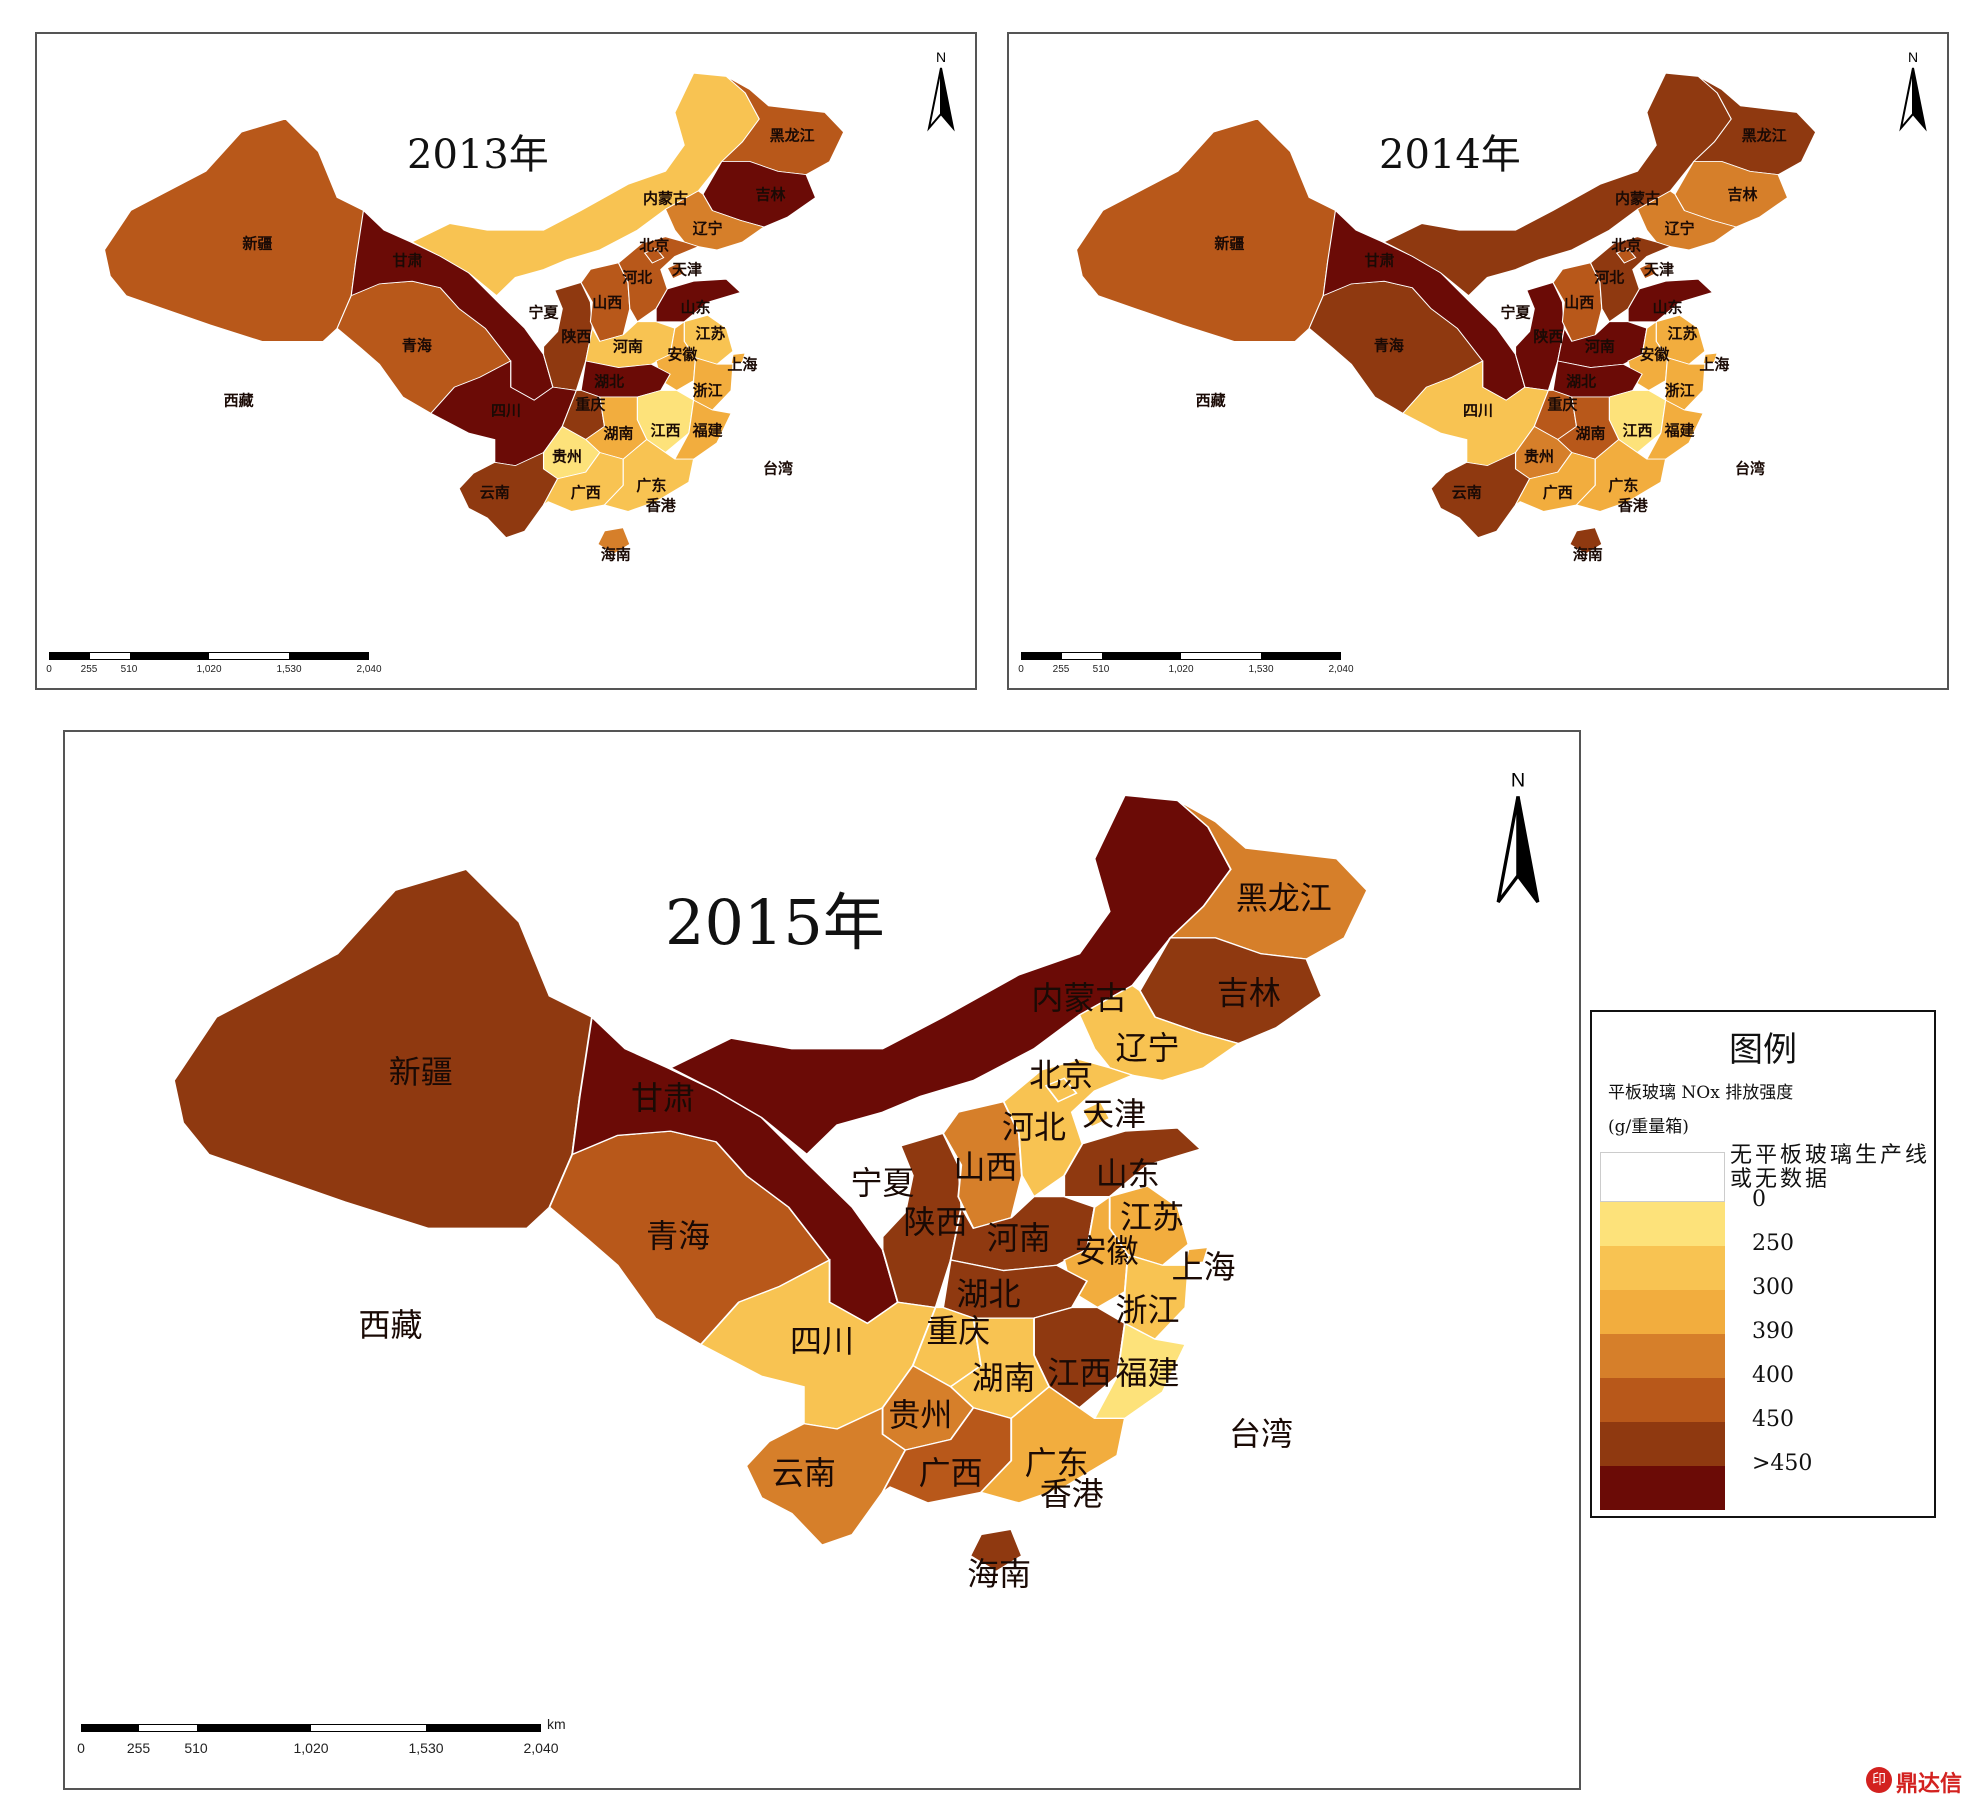 The width and height of the screenshot is (1980, 1799). I want to click on map-2013, so click(474, 313).